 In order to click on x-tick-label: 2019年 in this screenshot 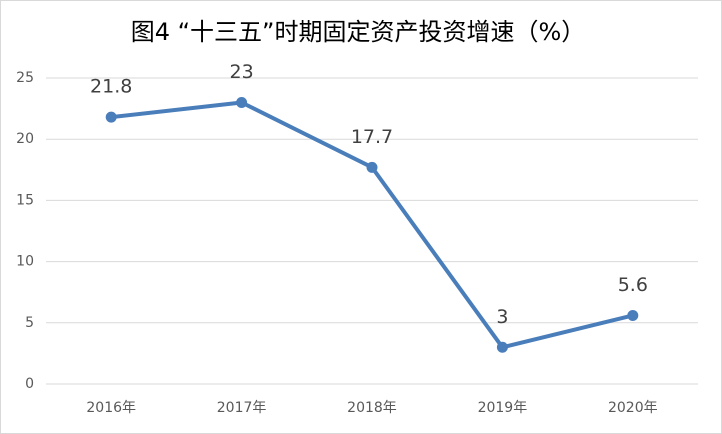, I will do `click(503, 408)`.